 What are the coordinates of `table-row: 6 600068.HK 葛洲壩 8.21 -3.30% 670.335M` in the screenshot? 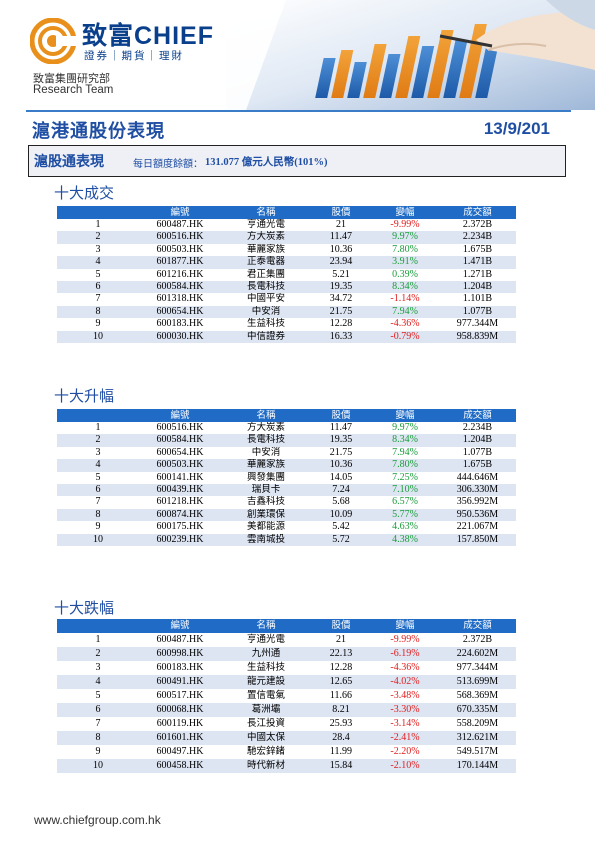 It's located at (286, 710).